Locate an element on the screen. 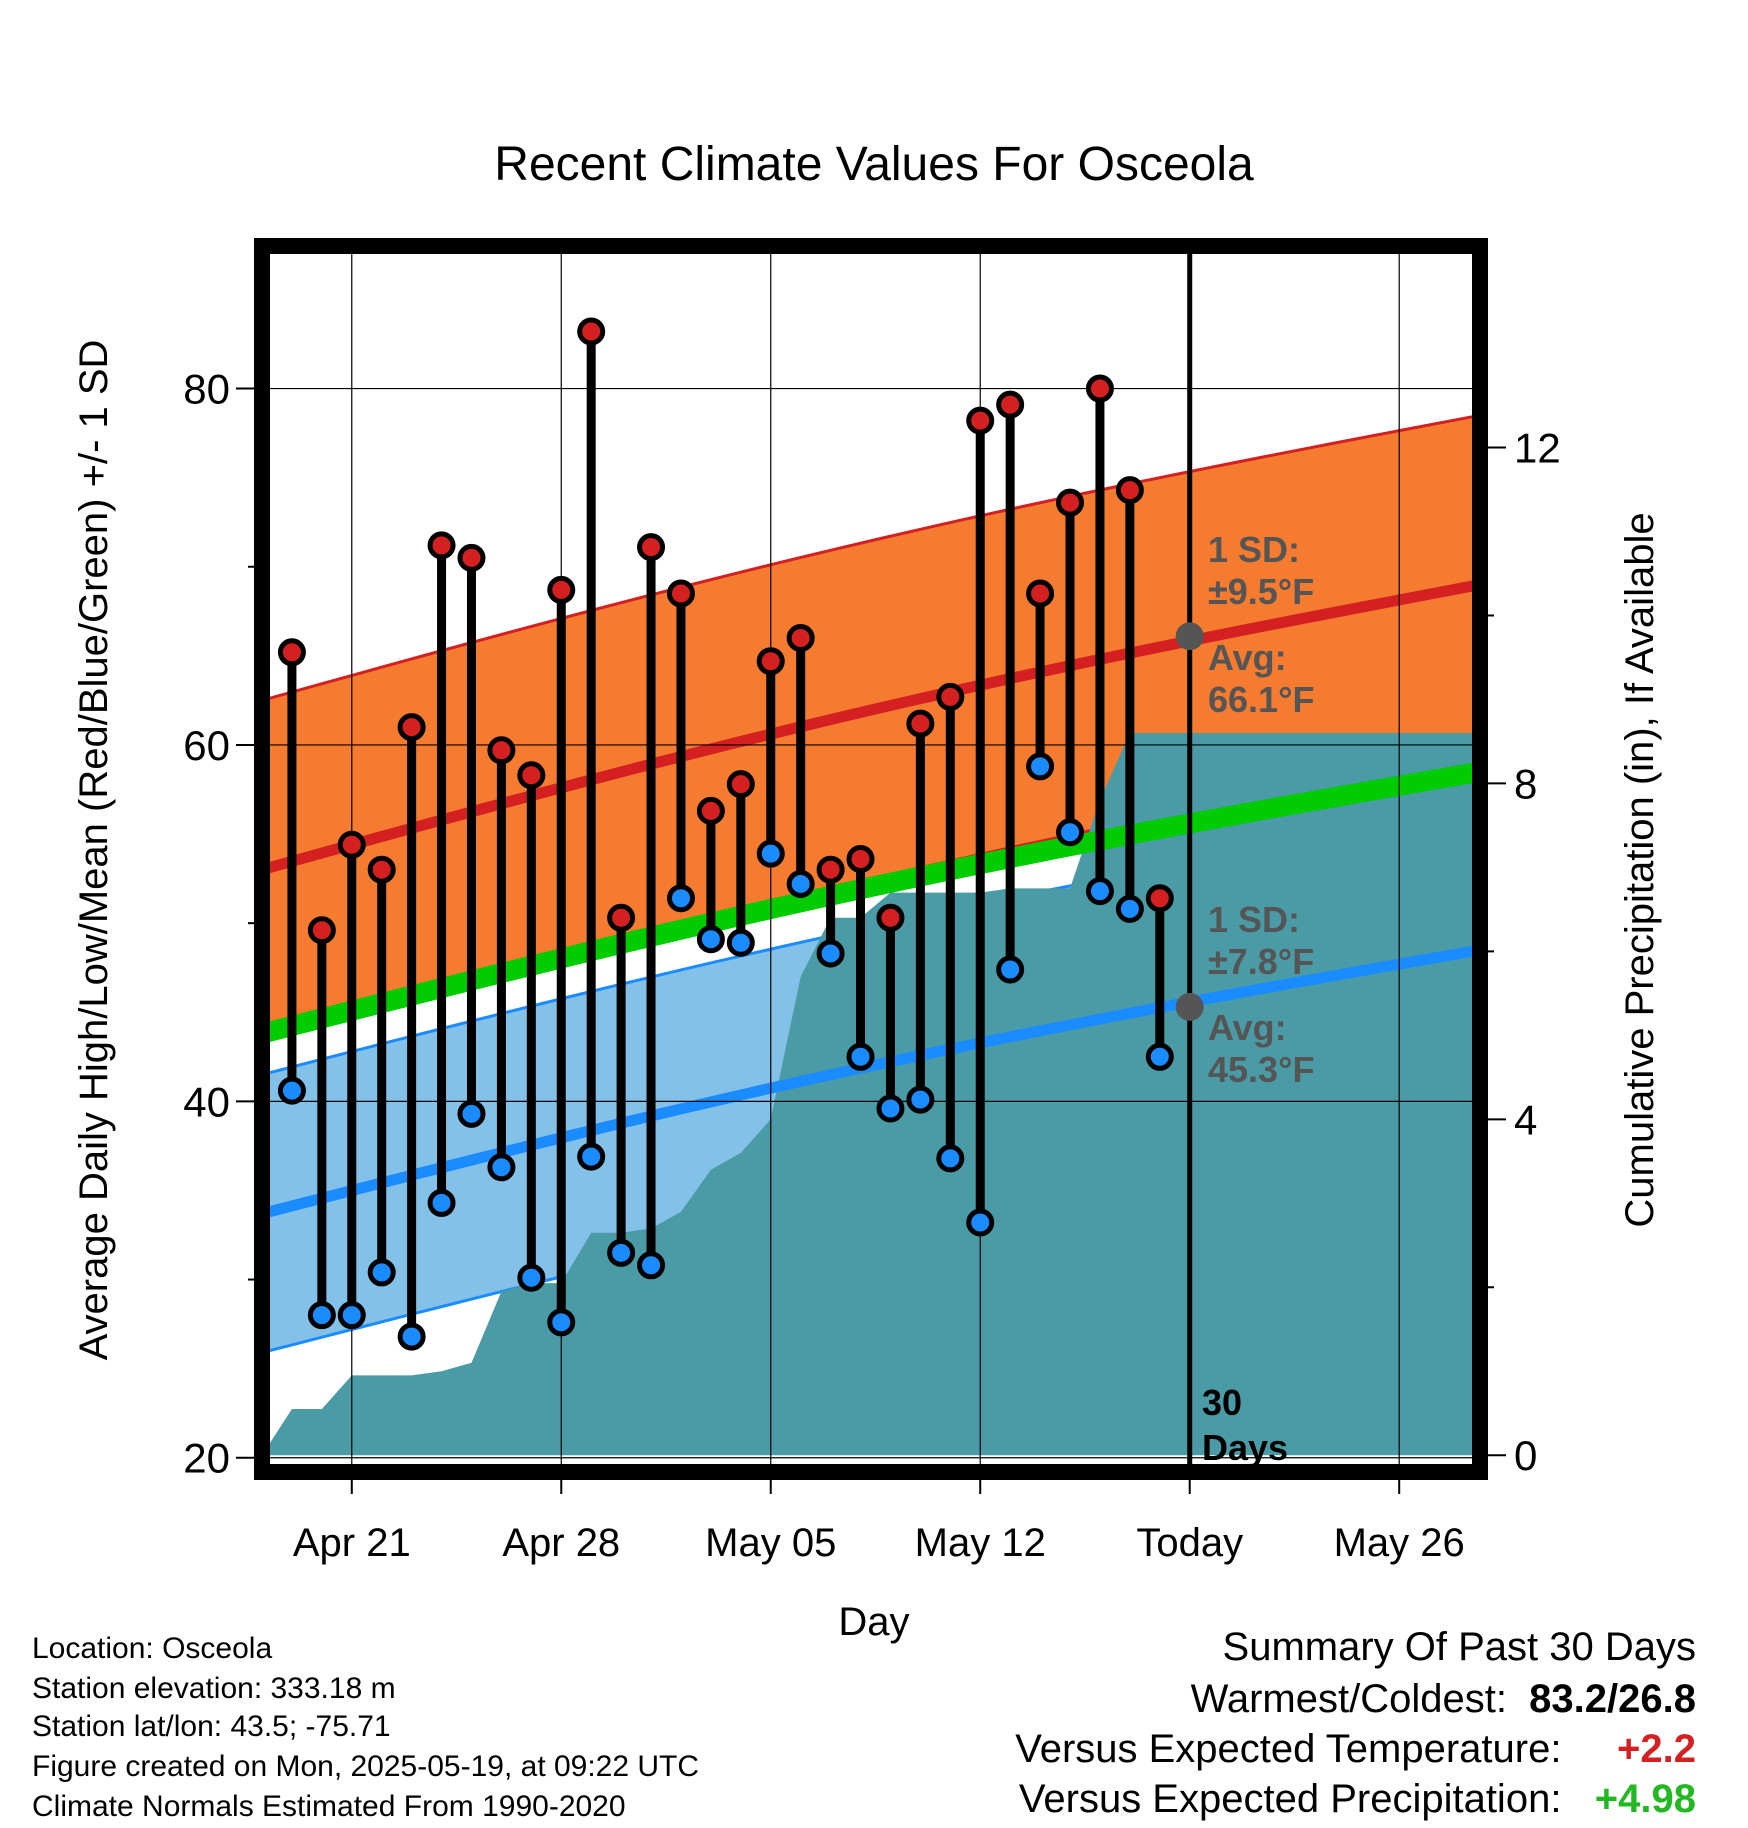 This screenshot has width=1748, height=1828. warm-cold-value: 83.2/26.8 is located at coordinates (1612, 1699).